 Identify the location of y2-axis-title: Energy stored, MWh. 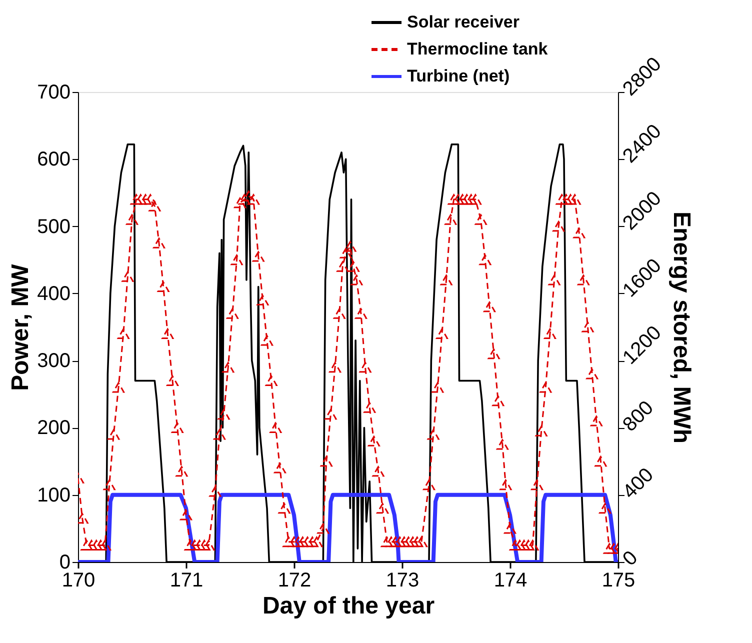
(682, 327).